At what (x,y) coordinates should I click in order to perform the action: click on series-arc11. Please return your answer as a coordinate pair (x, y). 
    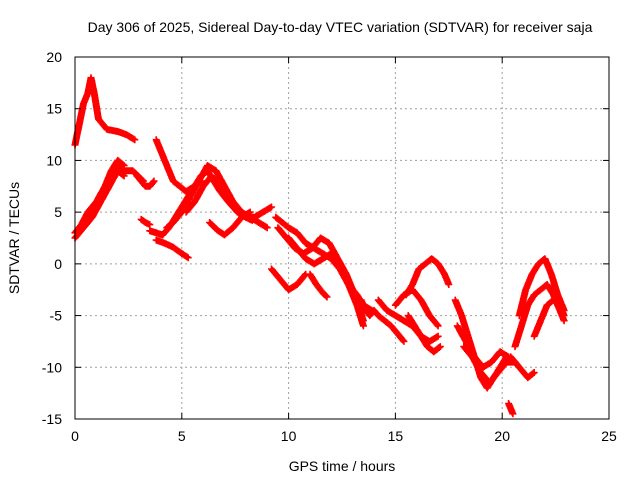
    Looking at the image, I should click on (172, 249).